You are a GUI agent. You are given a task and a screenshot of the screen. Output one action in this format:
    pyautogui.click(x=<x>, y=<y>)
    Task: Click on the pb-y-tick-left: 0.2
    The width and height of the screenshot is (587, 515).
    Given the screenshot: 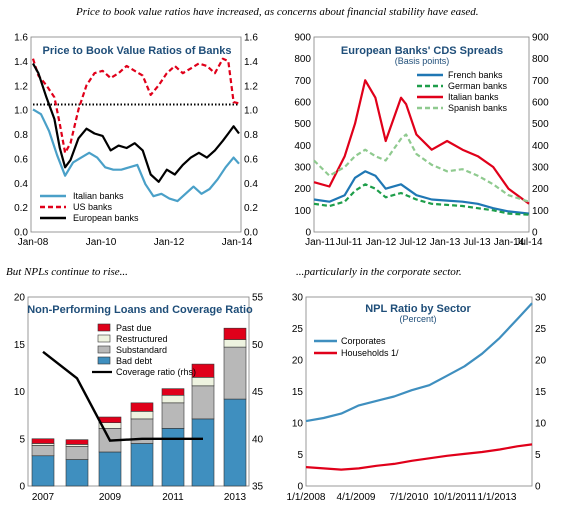 What is the action you would take?
    pyautogui.click(x=21, y=208)
    